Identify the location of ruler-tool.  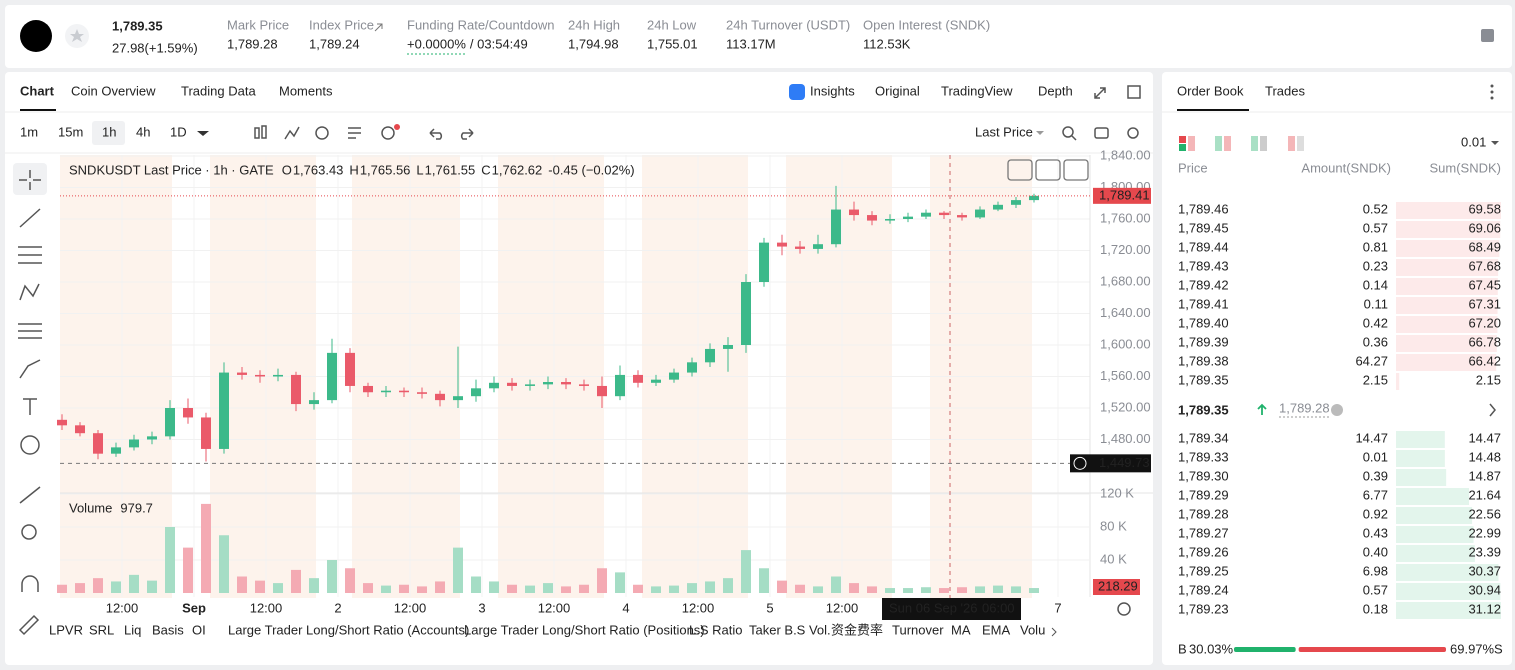
(30, 495).